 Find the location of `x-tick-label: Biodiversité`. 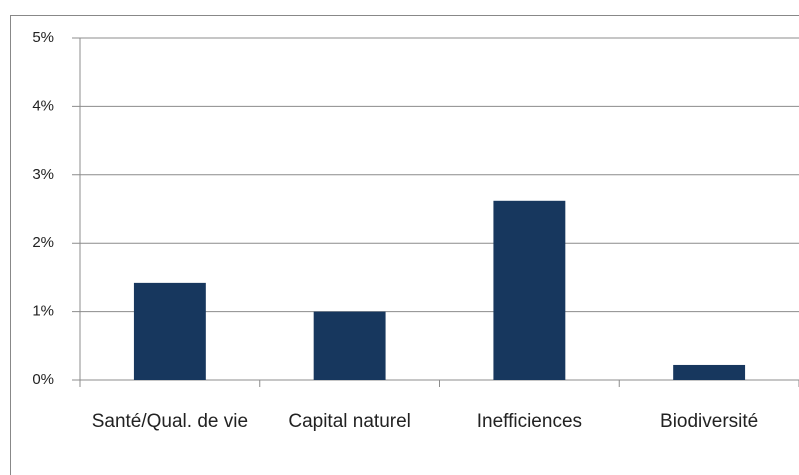

x-tick-label: Biodiversité is located at coordinates (709, 421).